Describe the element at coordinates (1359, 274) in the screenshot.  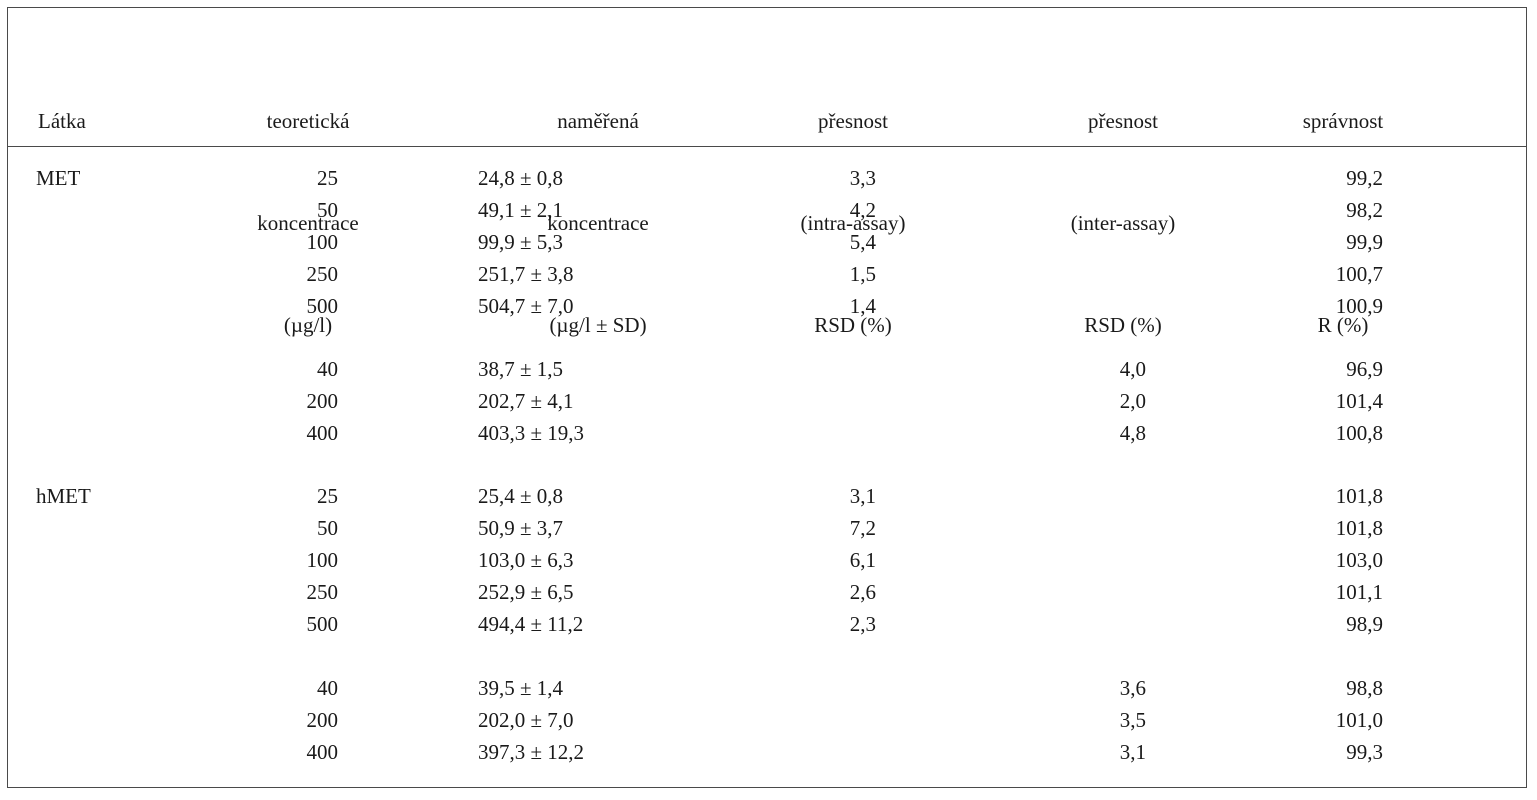
I see `cell-recovery: 100,7` at that location.